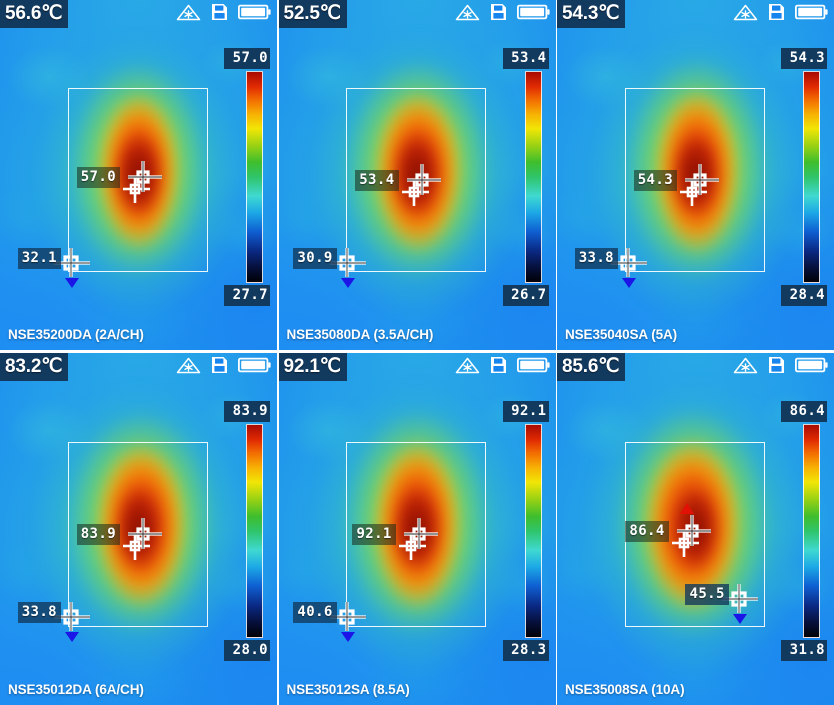 This screenshot has width=834, height=705. What do you see at coordinates (348, 689) in the screenshot?
I see `module-model-label: NSE35012SA (8.5A)` at bounding box center [348, 689].